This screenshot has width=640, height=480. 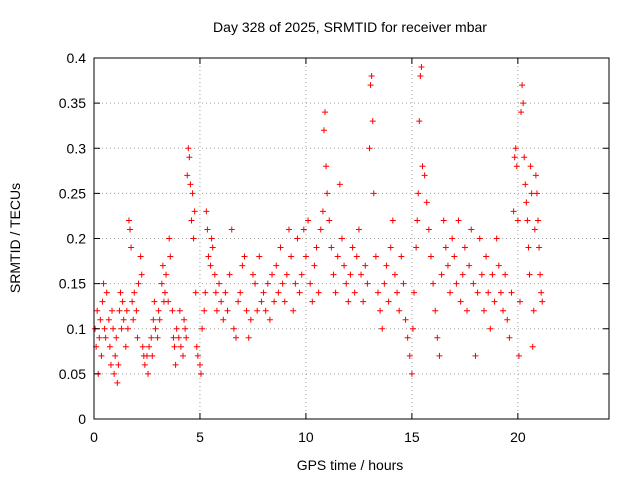 What do you see at coordinates (72, 103) in the screenshot?
I see `y-tick-label: 0.35` at bounding box center [72, 103].